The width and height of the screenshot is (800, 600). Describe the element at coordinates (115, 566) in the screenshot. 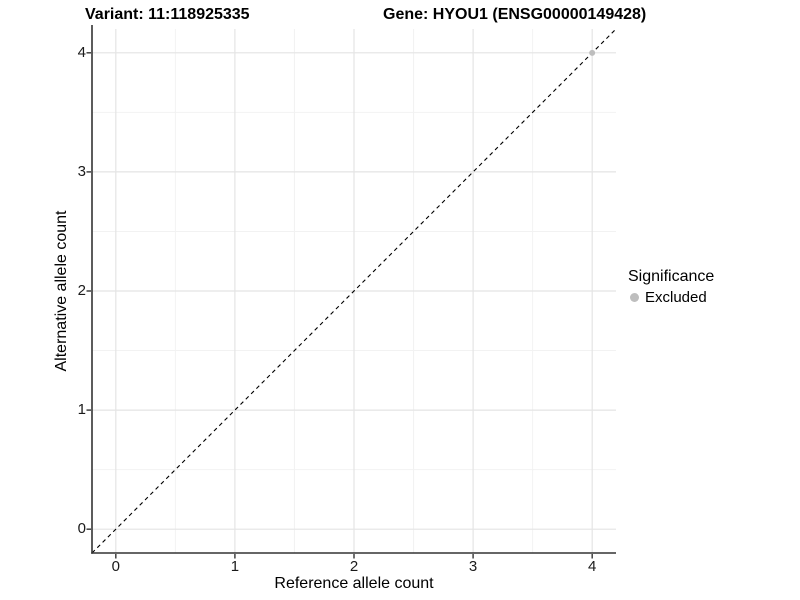

I see `x-tick-label: 0` at that location.